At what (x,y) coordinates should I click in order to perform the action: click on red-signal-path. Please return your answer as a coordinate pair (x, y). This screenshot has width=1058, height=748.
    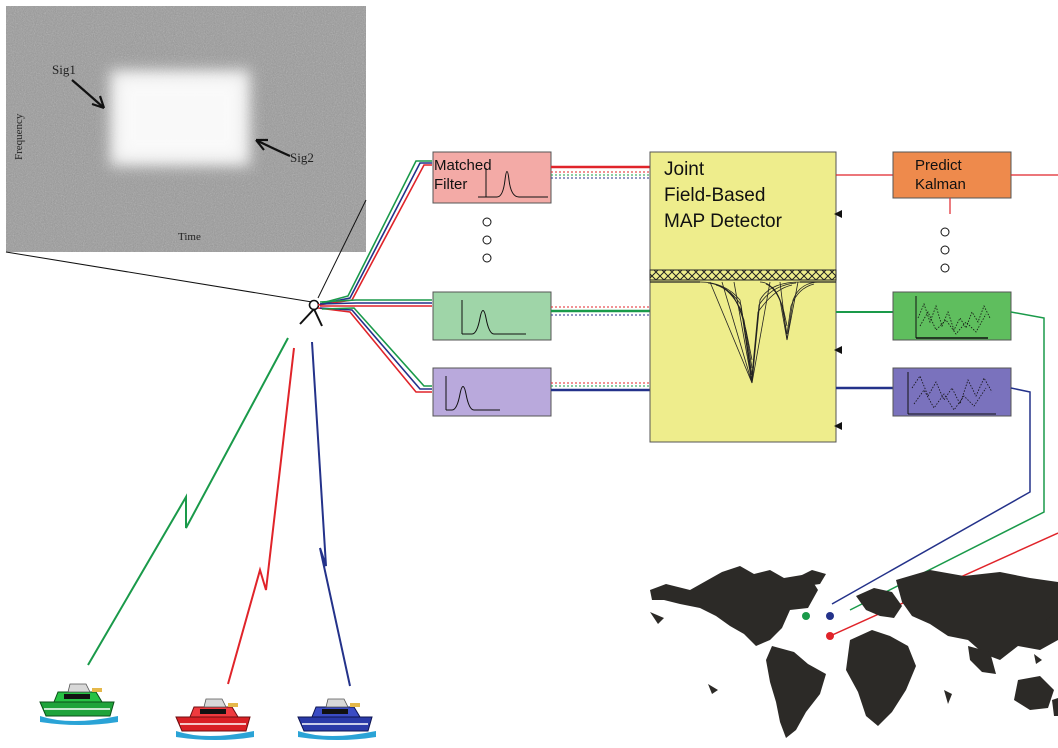
    Looking at the image, I should click on (261, 516).